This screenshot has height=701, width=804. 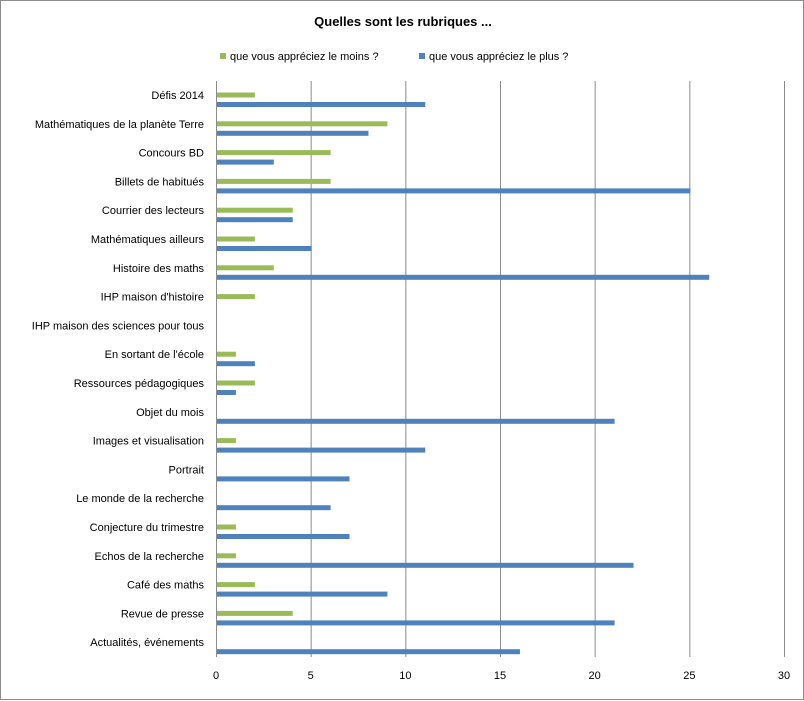 What do you see at coordinates (154, 355) in the screenshot?
I see `category-label: En sortant de l'école` at bounding box center [154, 355].